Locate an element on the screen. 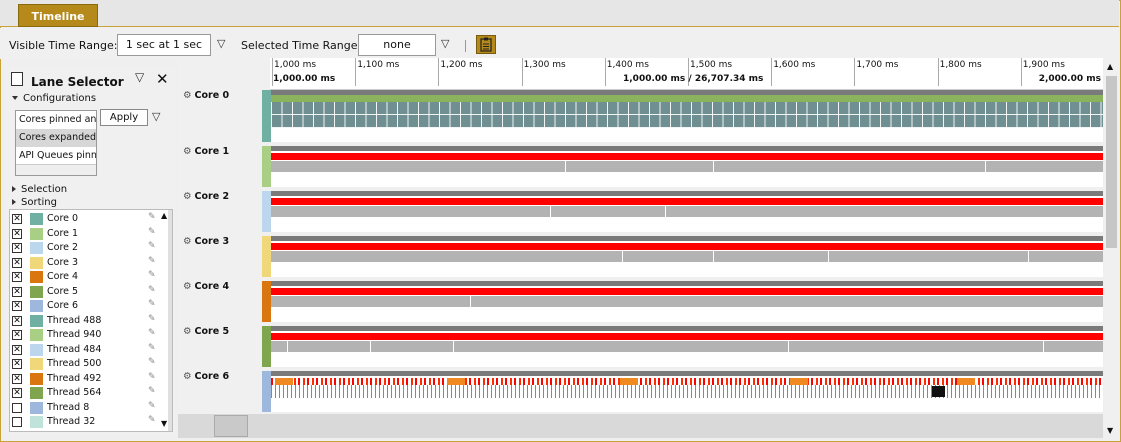 The height and width of the screenshot is (442, 1121). lane-header-label: Core 2 is located at coordinates (212, 196).